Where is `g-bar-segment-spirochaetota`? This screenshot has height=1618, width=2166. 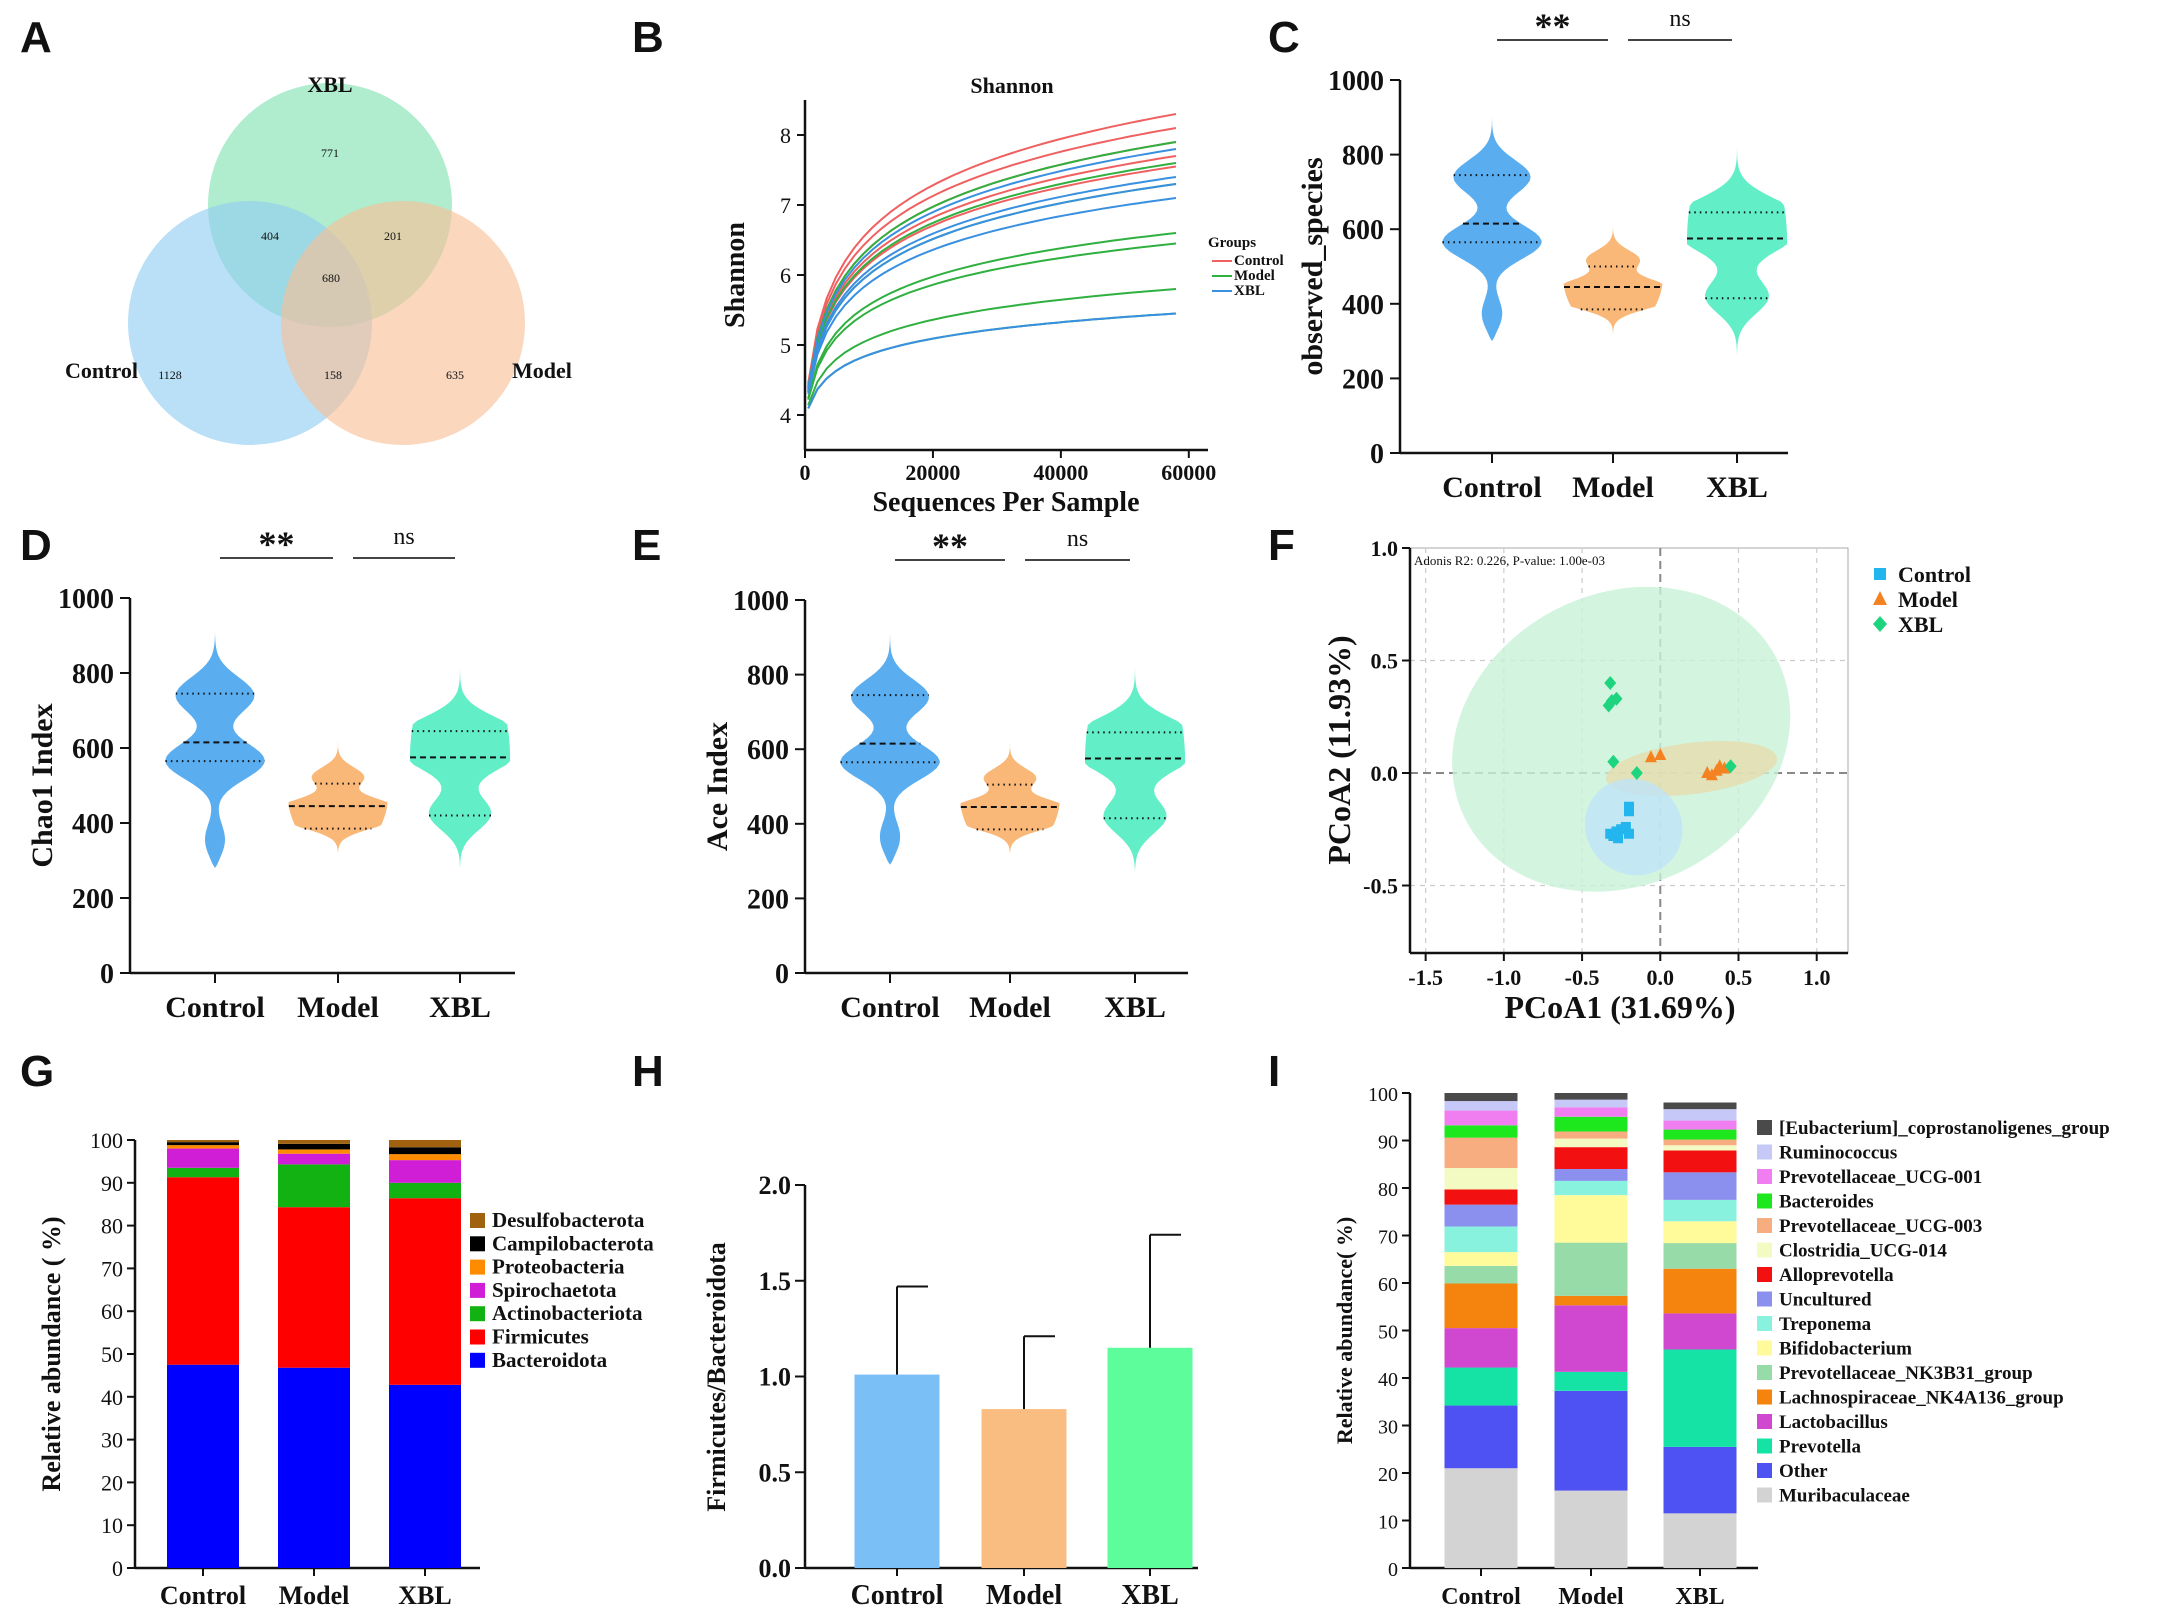
g-bar-segment-spirochaetota is located at coordinates (203, 1158).